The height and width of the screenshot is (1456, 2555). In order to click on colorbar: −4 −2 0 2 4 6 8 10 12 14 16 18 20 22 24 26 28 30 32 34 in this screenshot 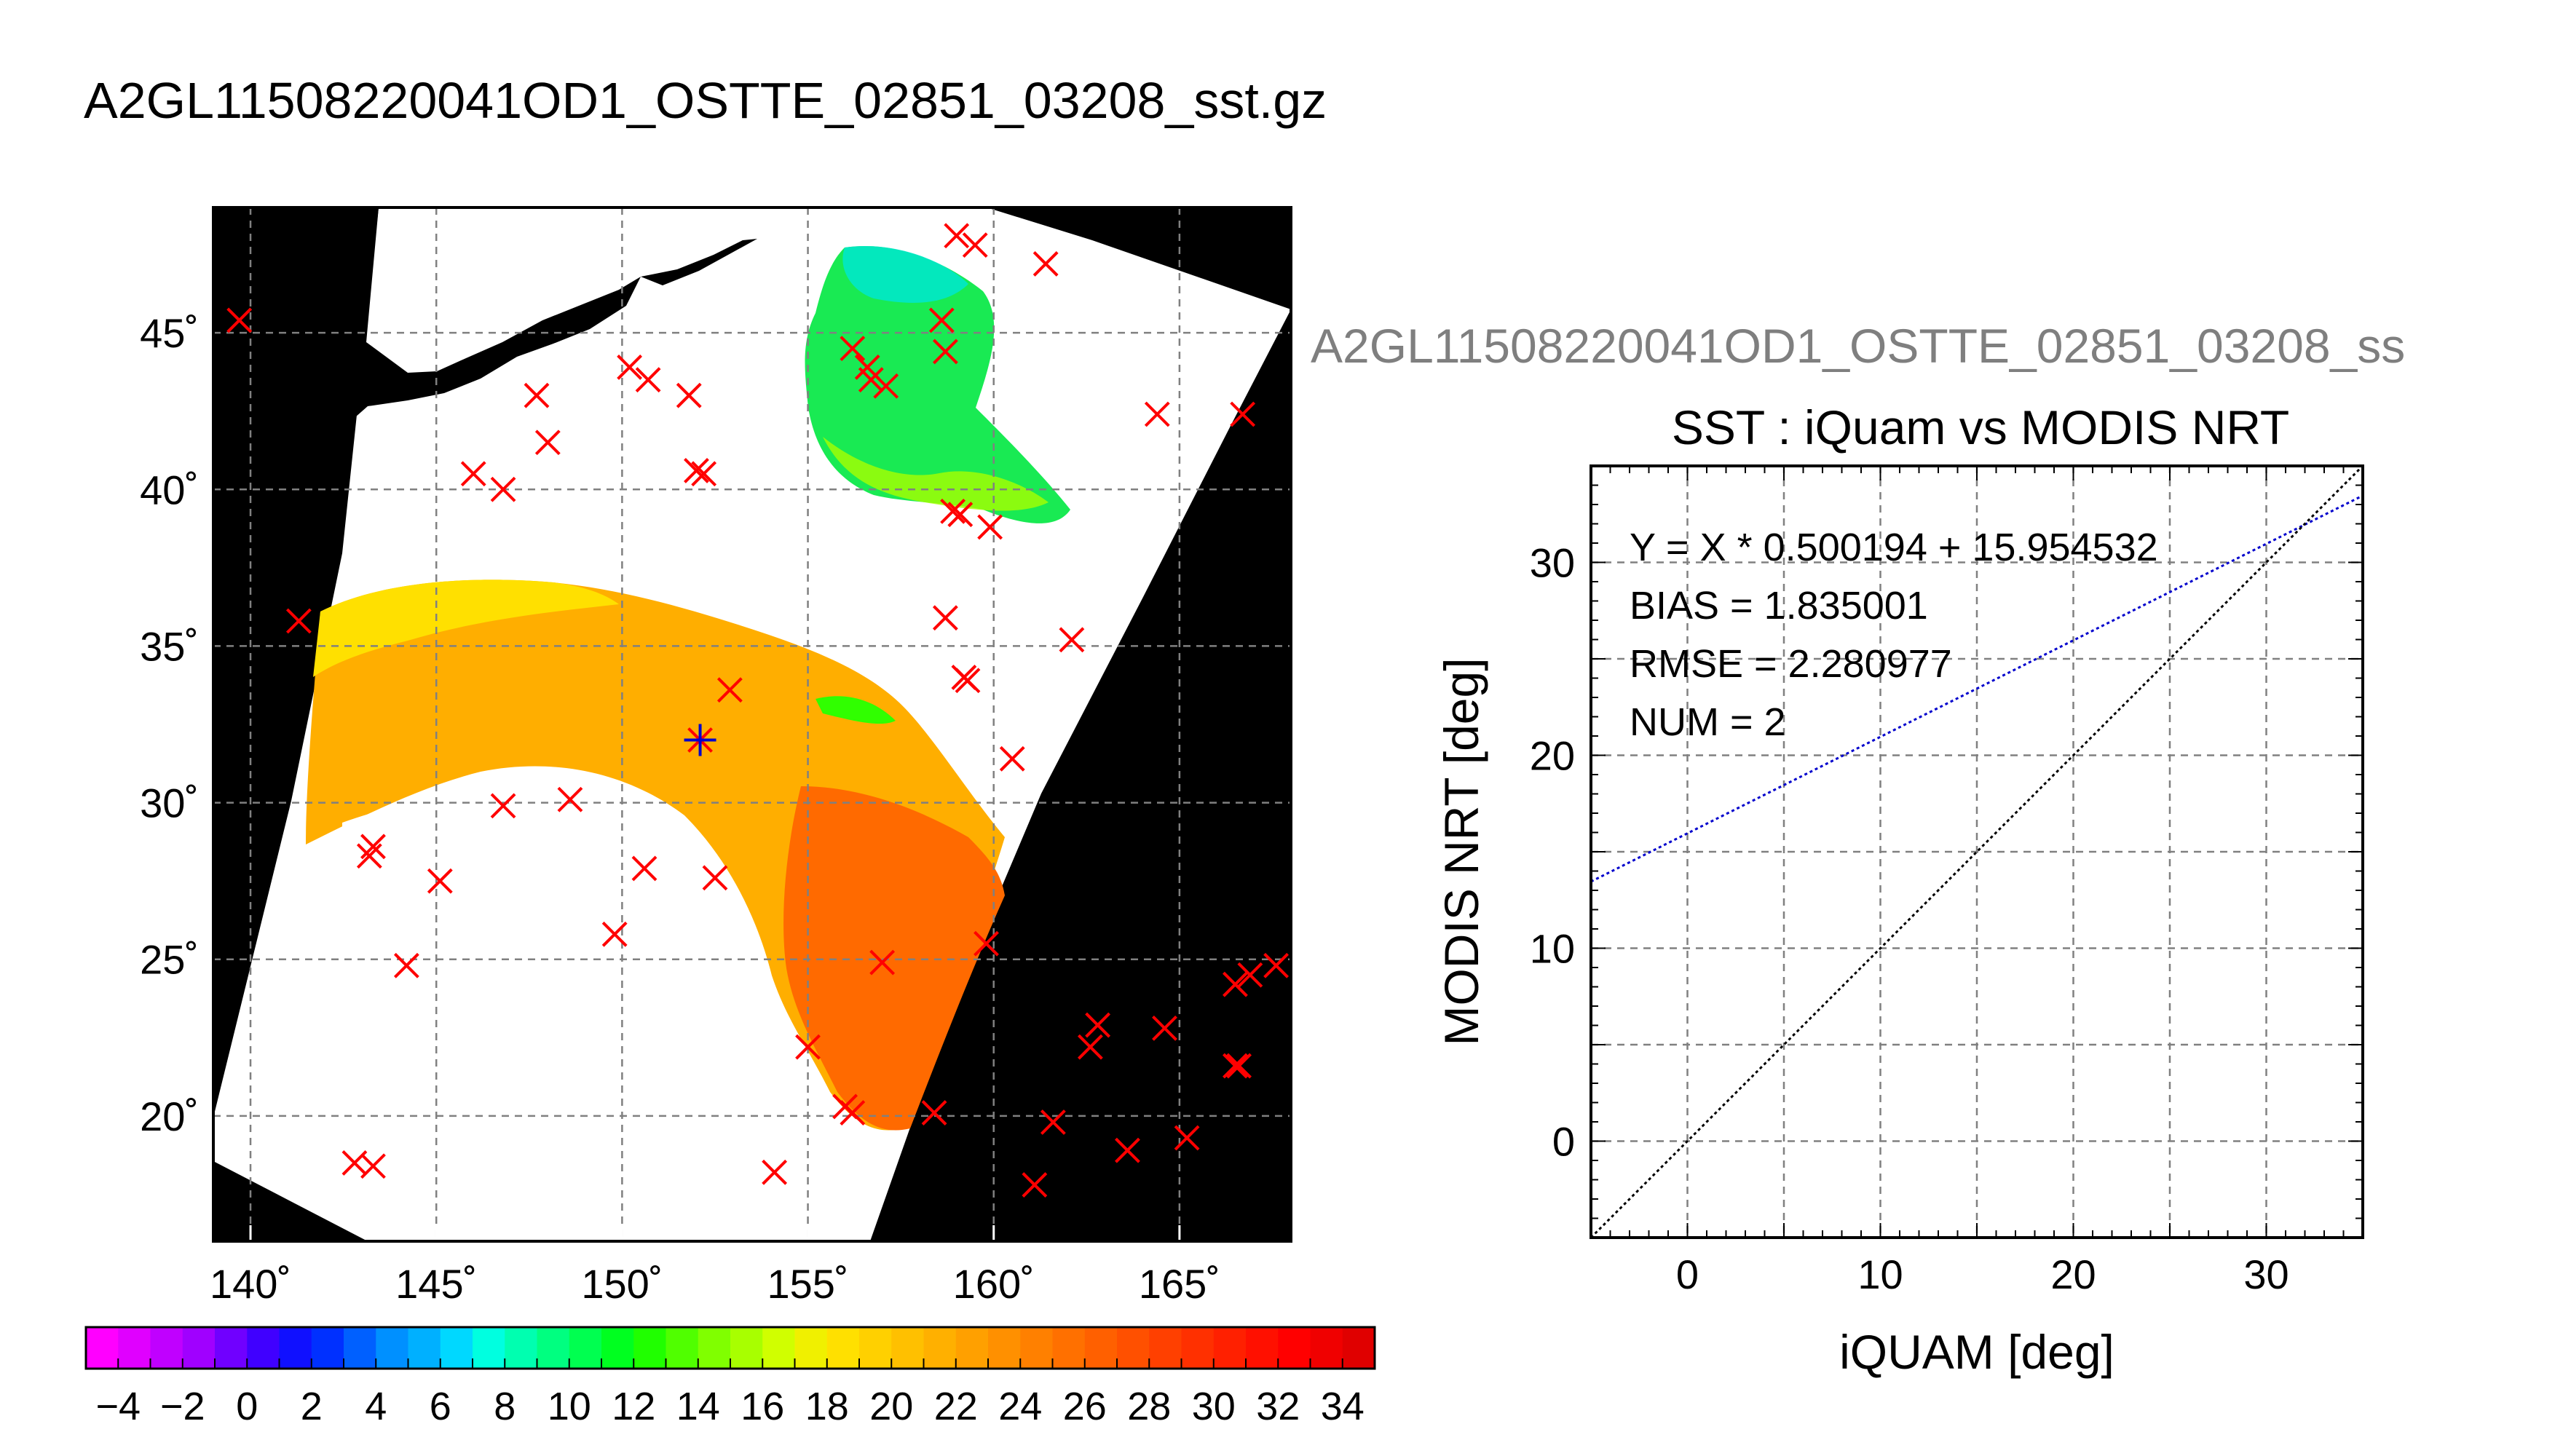, I will do `click(730, 1377)`.